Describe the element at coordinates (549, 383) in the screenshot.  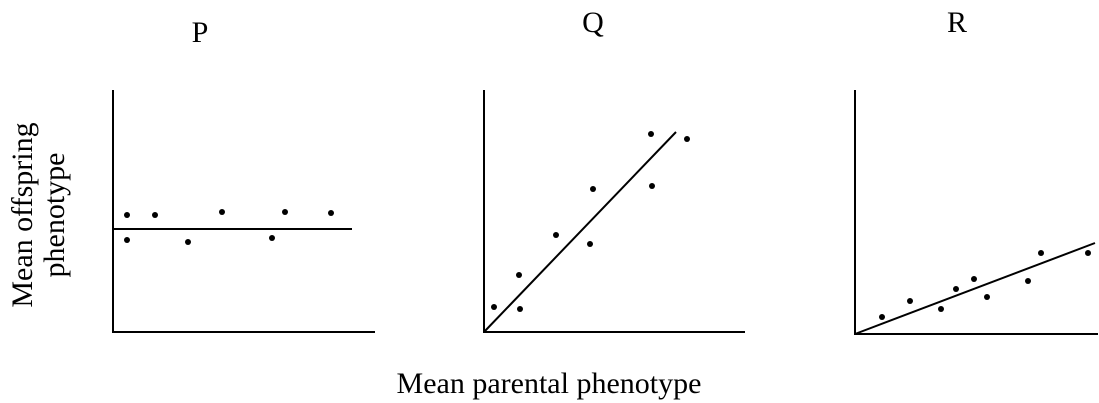
I see `x-axis-label: Mean parental phenotype` at that location.